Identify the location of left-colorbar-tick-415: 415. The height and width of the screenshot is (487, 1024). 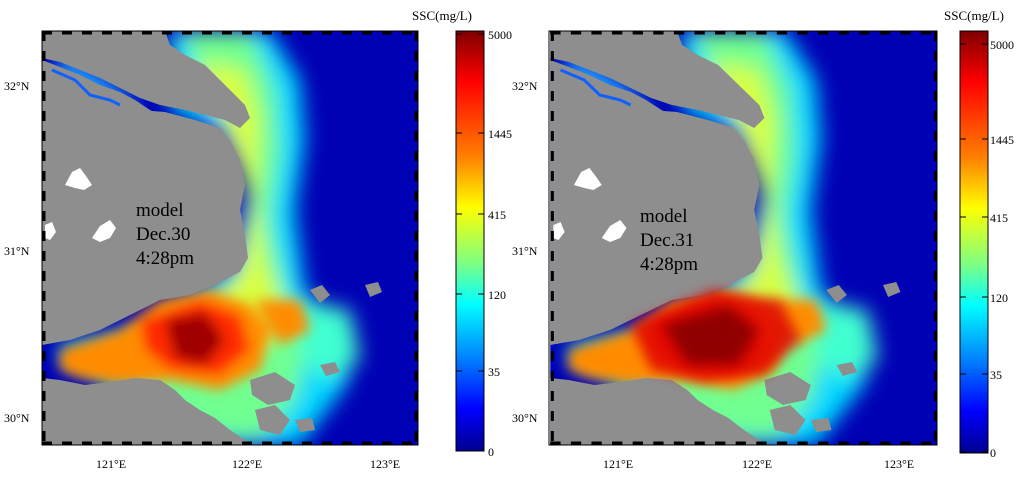
(497, 215).